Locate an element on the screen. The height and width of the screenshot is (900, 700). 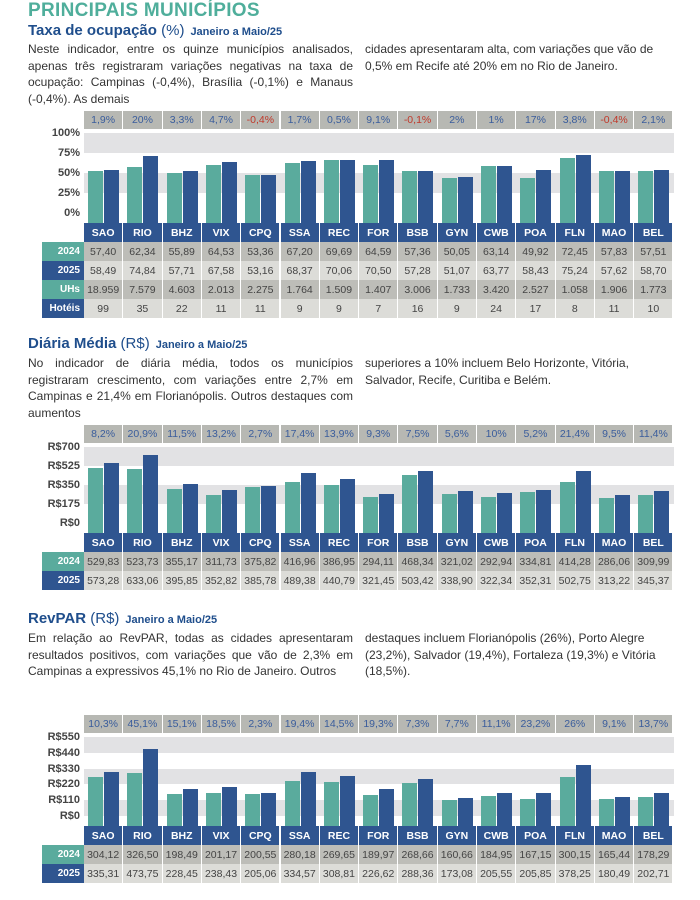
table-cell: 309,99 is located at coordinates (654, 561).